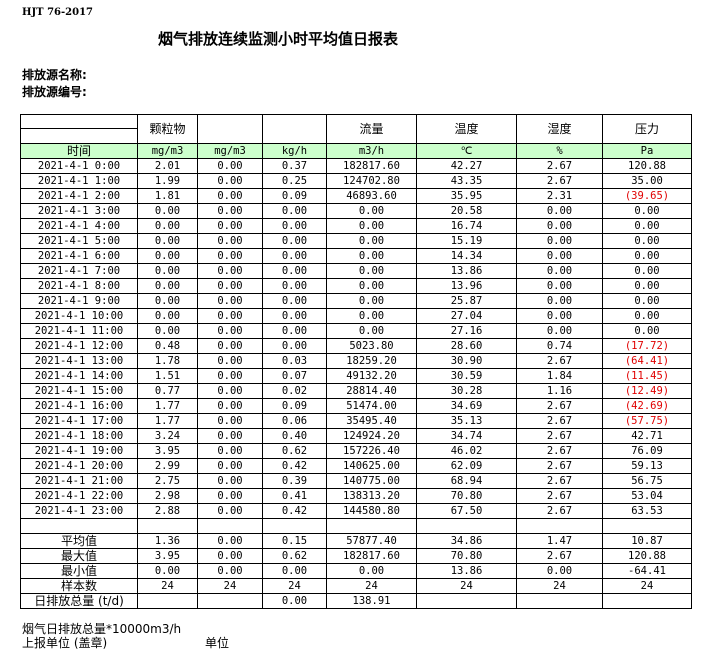 The width and height of the screenshot is (712, 655). I want to click on table-cell: 59.13, so click(647, 466).